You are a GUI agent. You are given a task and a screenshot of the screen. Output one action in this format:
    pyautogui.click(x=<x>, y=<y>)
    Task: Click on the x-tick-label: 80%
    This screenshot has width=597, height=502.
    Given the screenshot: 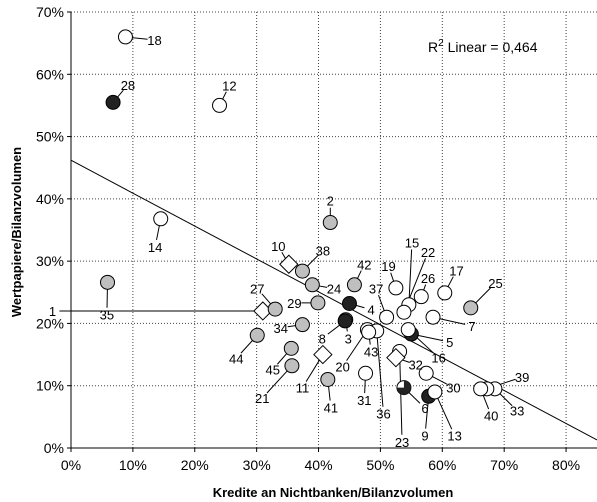 What is the action you would take?
    pyautogui.click(x=566, y=465)
    